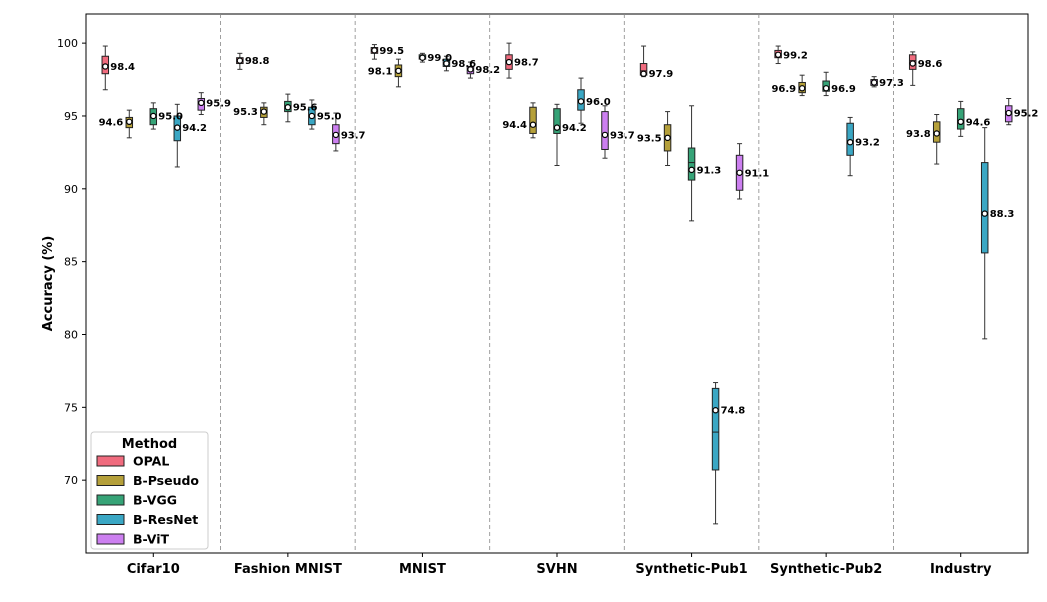 The image size is (1047, 602). I want to click on y-tick-label: 80, so click(71, 334).